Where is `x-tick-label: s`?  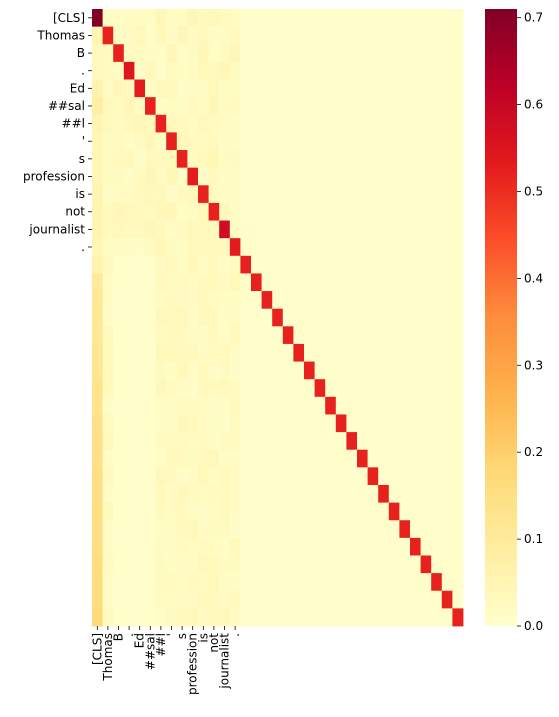
x-tick-label: s is located at coordinates (182, 636).